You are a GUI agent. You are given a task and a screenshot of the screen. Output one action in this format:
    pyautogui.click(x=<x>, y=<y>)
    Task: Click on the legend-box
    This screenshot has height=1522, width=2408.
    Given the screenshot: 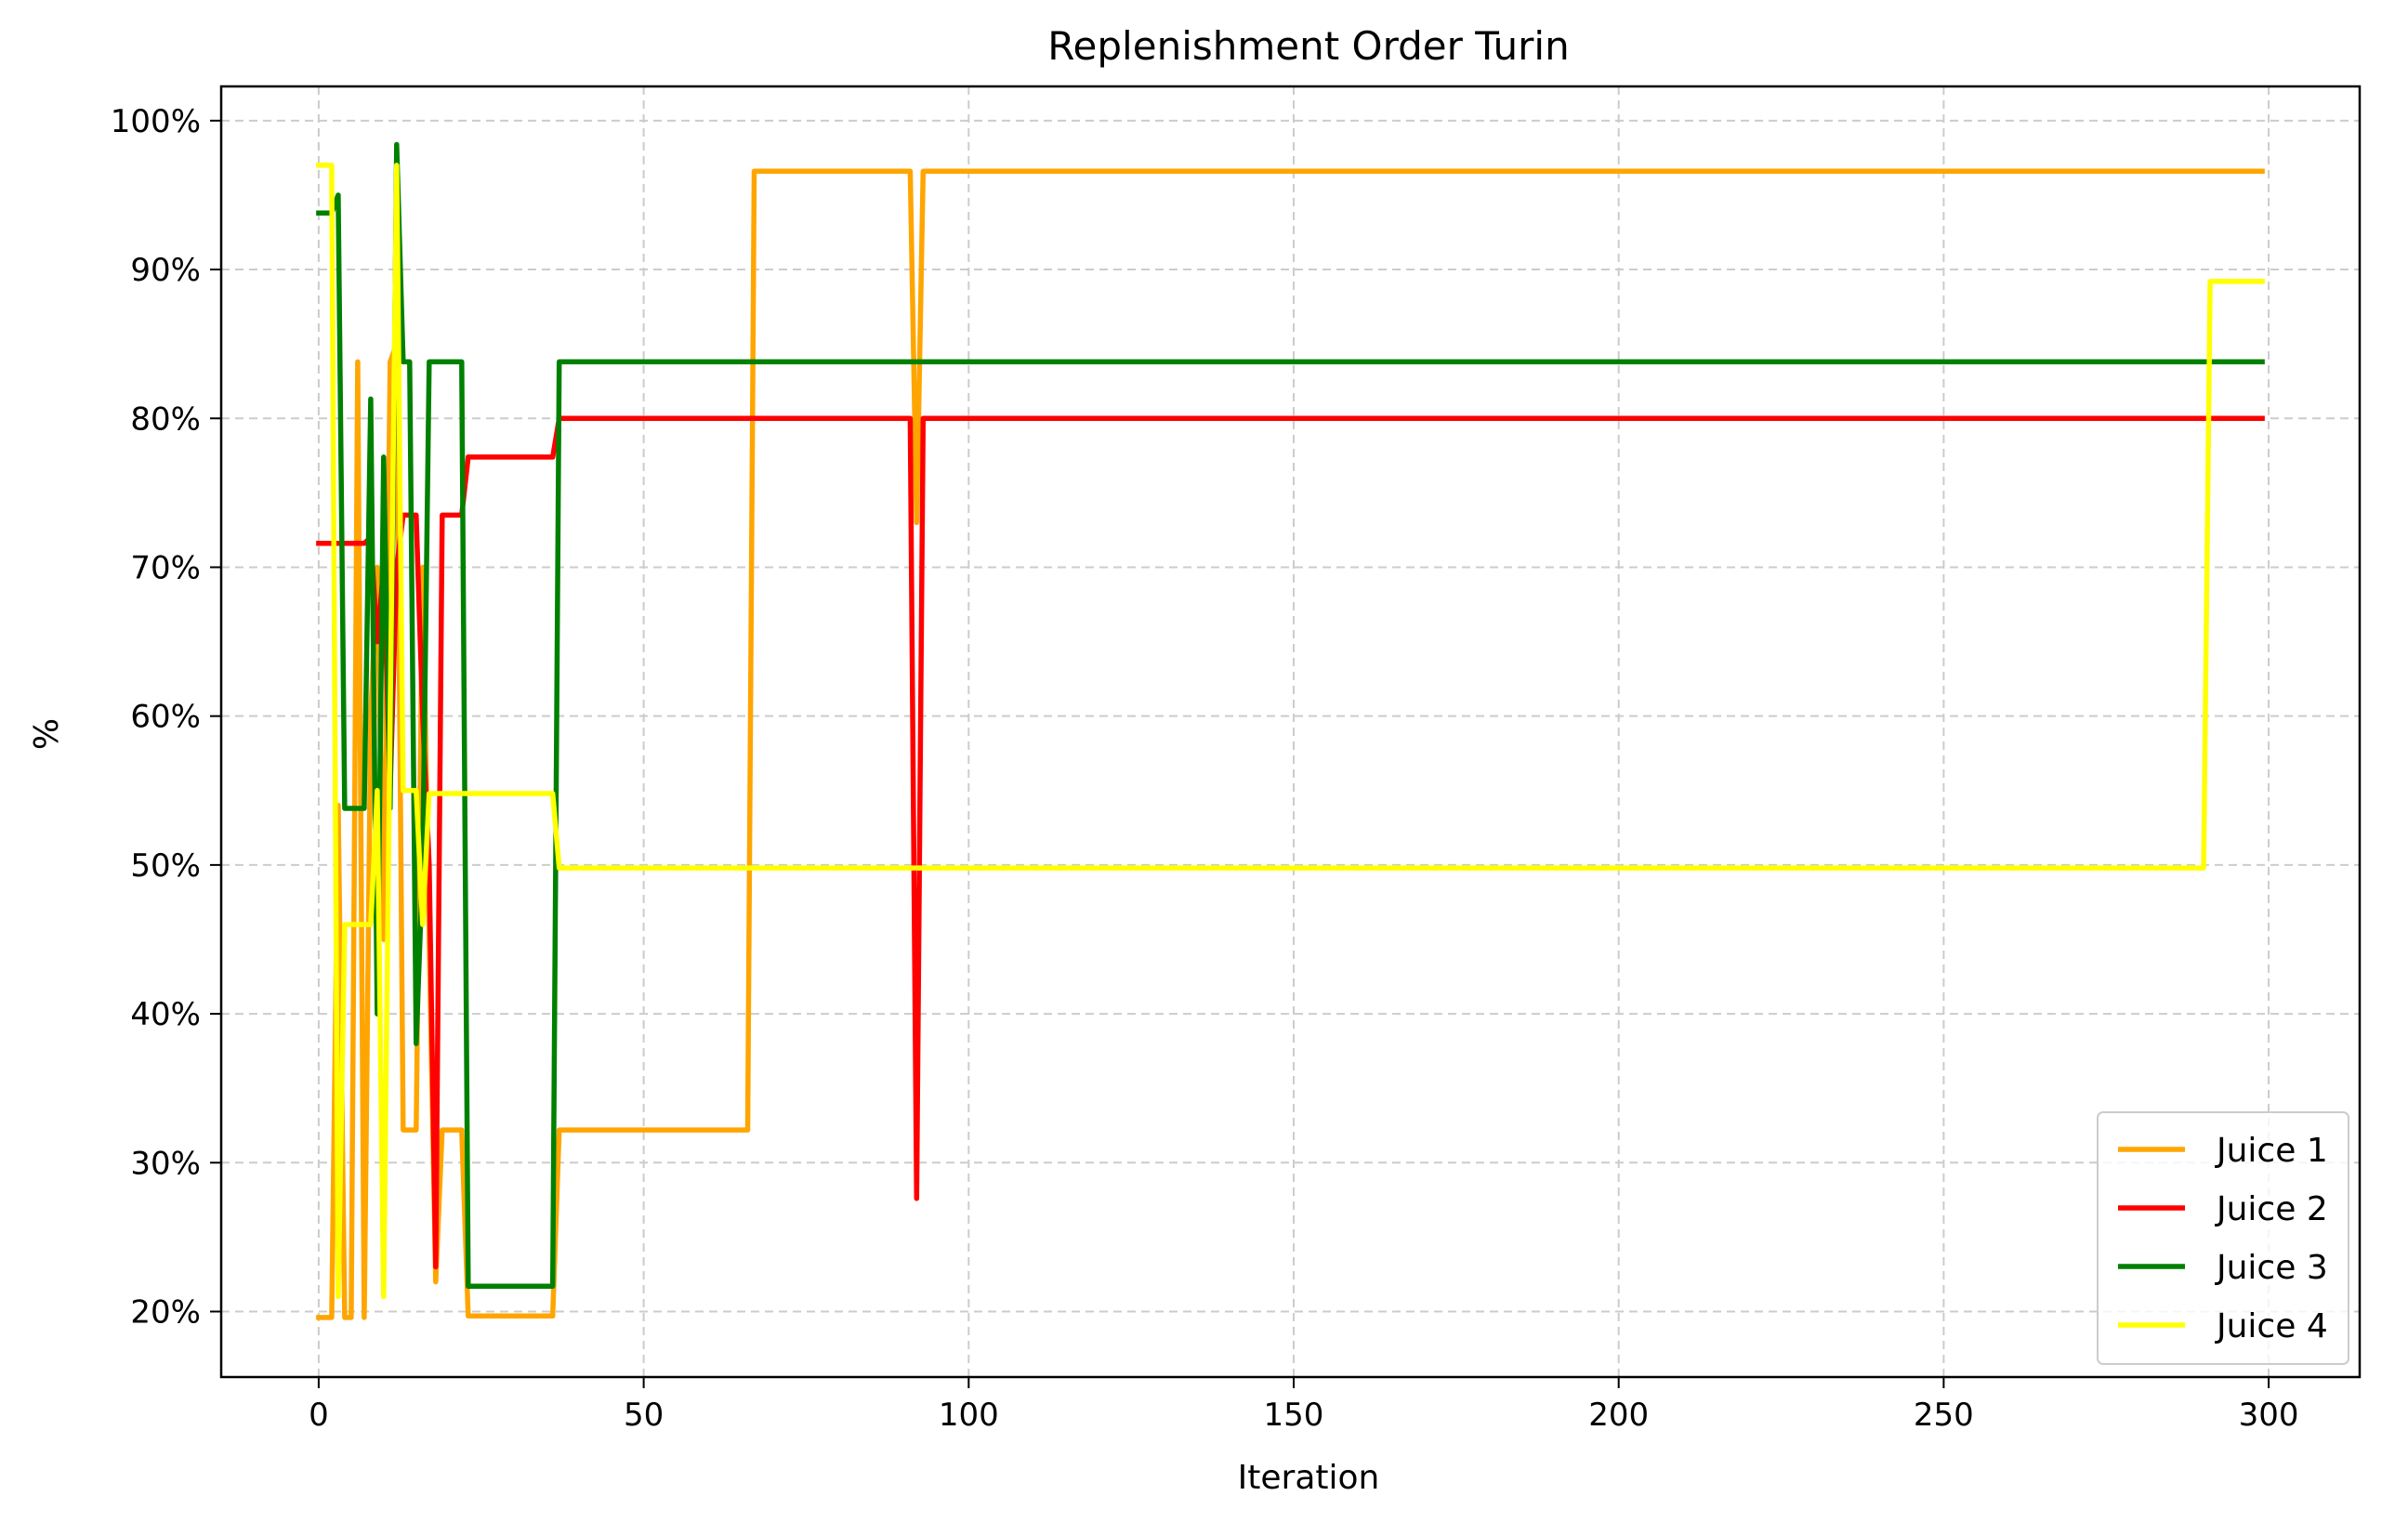 What is the action you would take?
    pyautogui.click(x=2223, y=1238)
    